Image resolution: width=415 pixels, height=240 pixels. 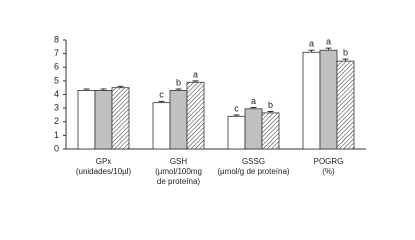 What do you see at coordinates (56, 135) in the screenshot?
I see `y-tick-label: 1` at bounding box center [56, 135].